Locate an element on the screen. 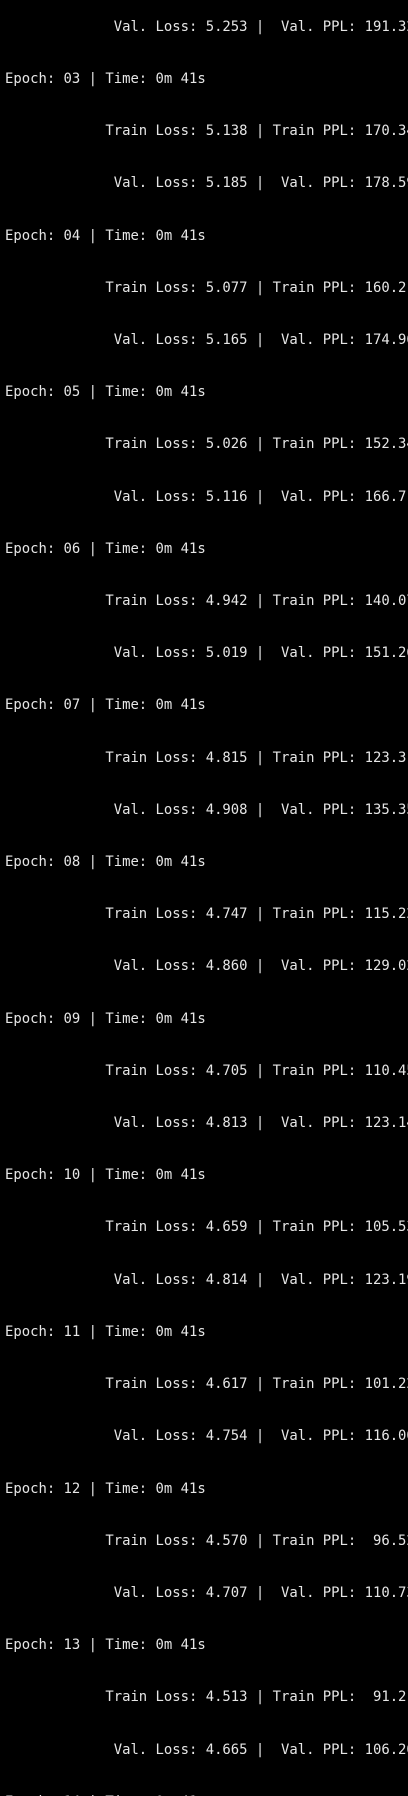 The height and width of the screenshot is (1796, 408). terminal-line: Train Loss: 5.077 | Train PPL: 160.215 is located at coordinates (206, 287).